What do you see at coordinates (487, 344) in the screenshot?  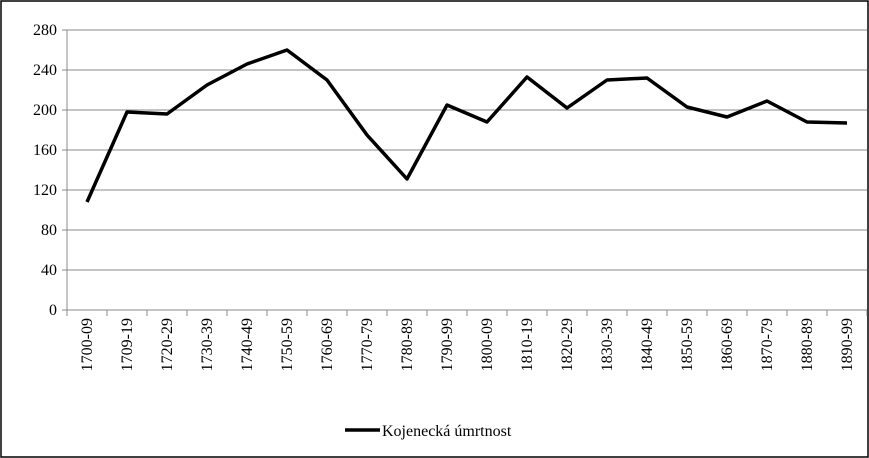 I see `x-tick-label: 1800-09` at bounding box center [487, 344].